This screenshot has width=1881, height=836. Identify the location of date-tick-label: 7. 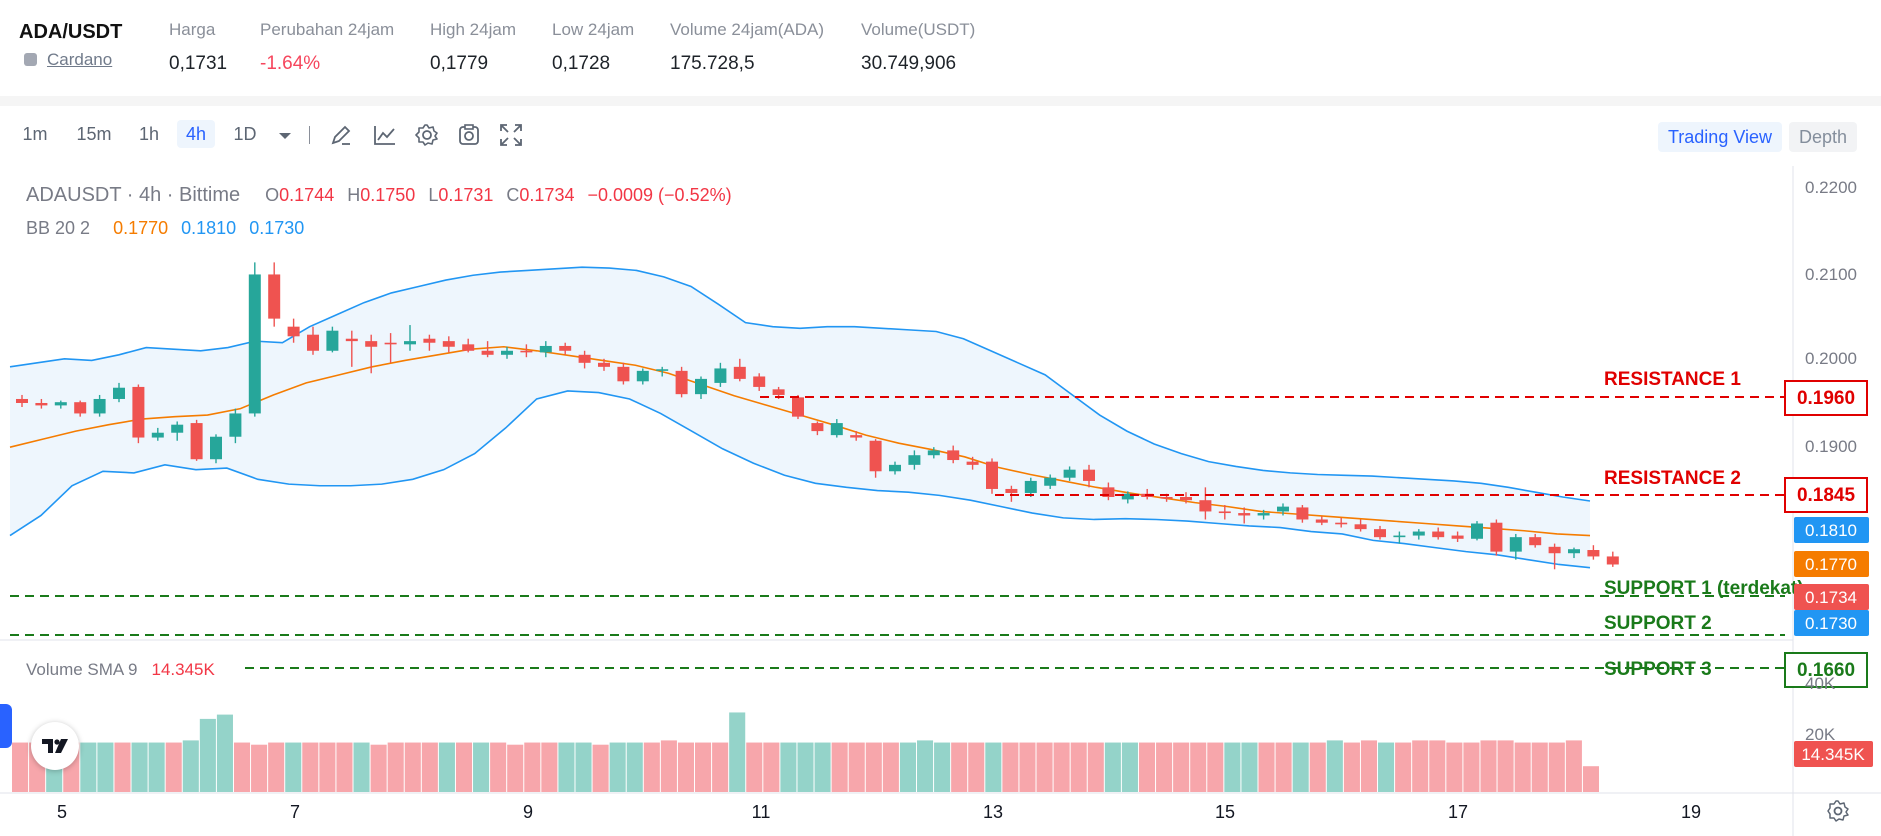
(295, 812).